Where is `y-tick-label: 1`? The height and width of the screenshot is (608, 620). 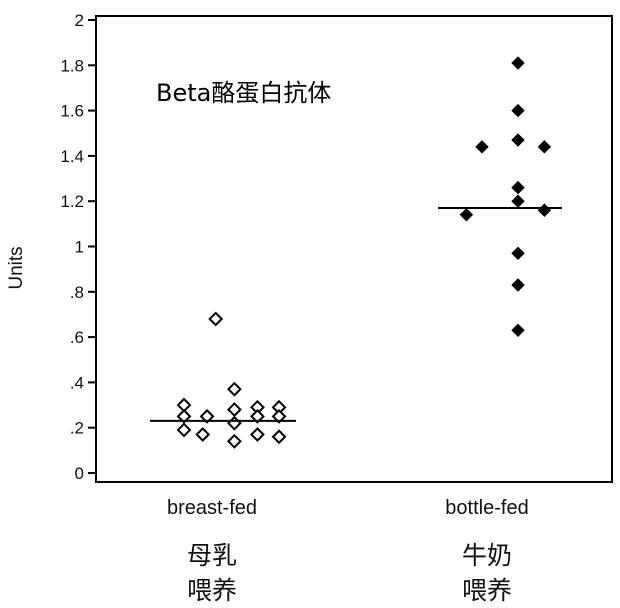 y-tick-label: 1 is located at coordinates (79, 247).